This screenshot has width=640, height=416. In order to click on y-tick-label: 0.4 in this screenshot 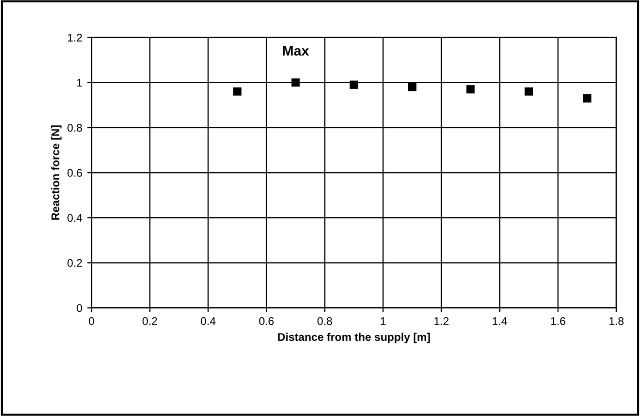, I will do `click(74, 218)`.